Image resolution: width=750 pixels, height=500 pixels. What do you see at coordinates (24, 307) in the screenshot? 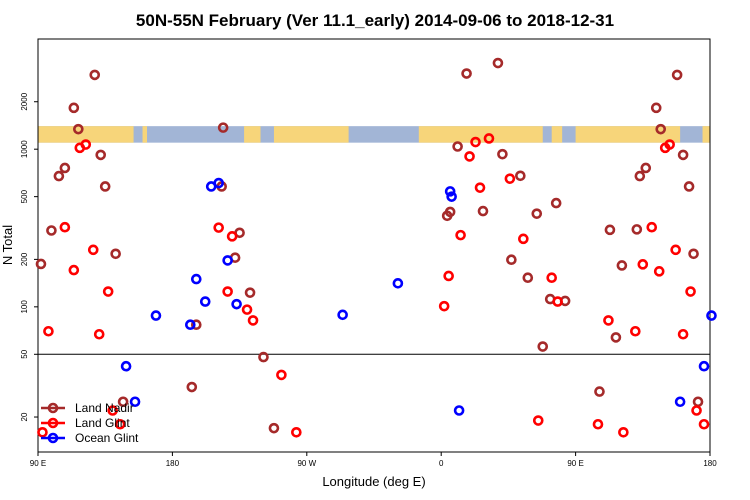
I see `y-tick-label: 100` at bounding box center [24, 307].